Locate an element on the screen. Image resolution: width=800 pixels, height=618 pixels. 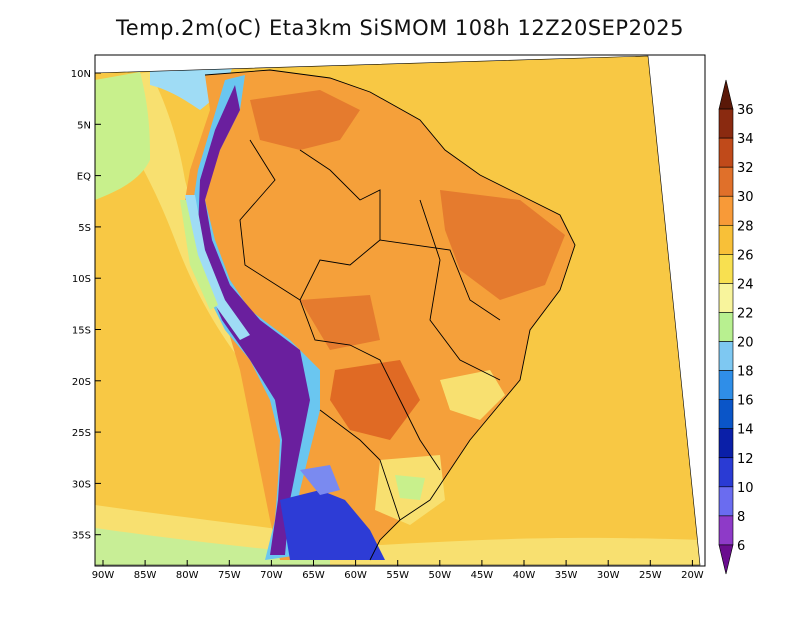
lon-label: 20W is located at coordinates (692, 575).